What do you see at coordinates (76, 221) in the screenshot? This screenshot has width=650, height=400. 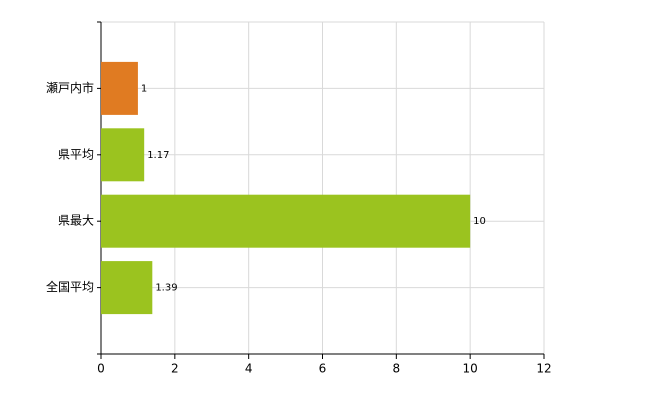 I see `y-tick-label: 県最大` at bounding box center [76, 221].